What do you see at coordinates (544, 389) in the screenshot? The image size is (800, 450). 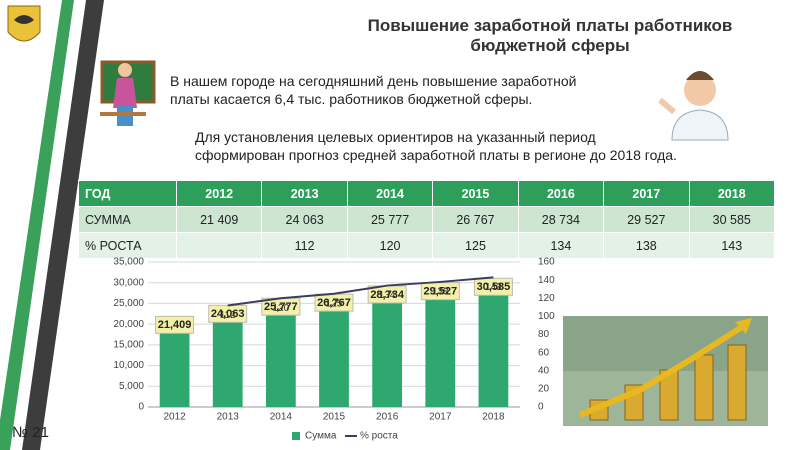 I see `y2-tick-label: 20` at bounding box center [544, 389].